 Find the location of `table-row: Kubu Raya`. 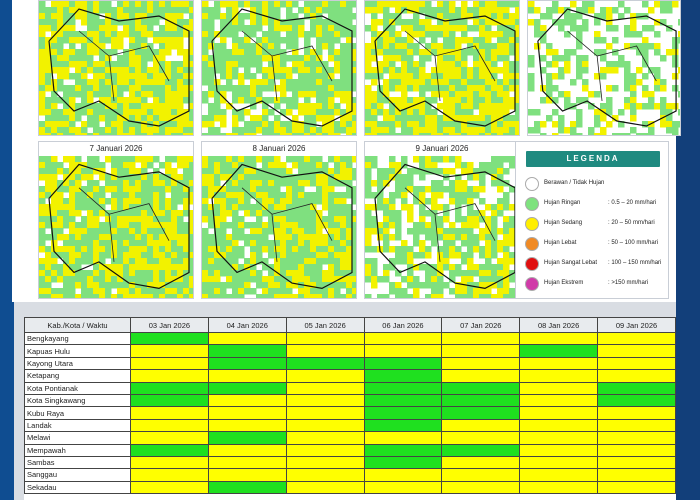

table-row: Kubu Raya is located at coordinates (350, 413).